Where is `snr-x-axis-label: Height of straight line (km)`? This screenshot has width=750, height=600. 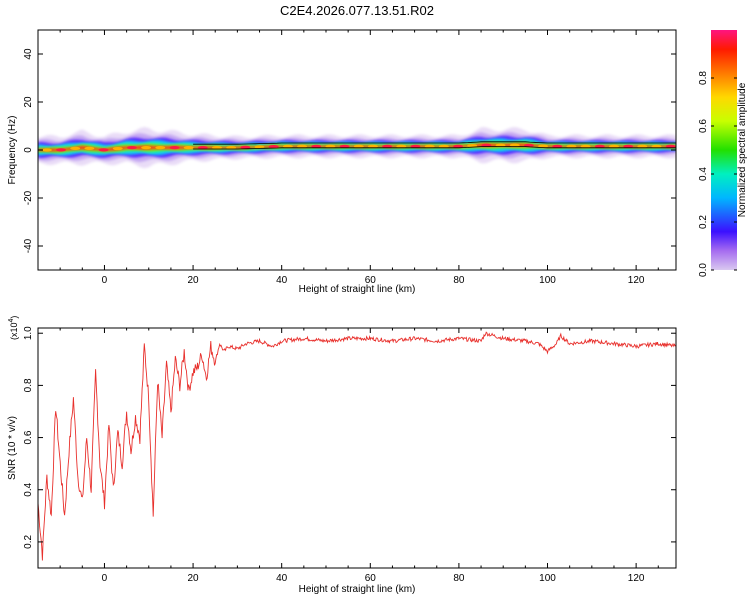
snr-x-axis-label: Height of straight line (km) is located at coordinates (357, 589).